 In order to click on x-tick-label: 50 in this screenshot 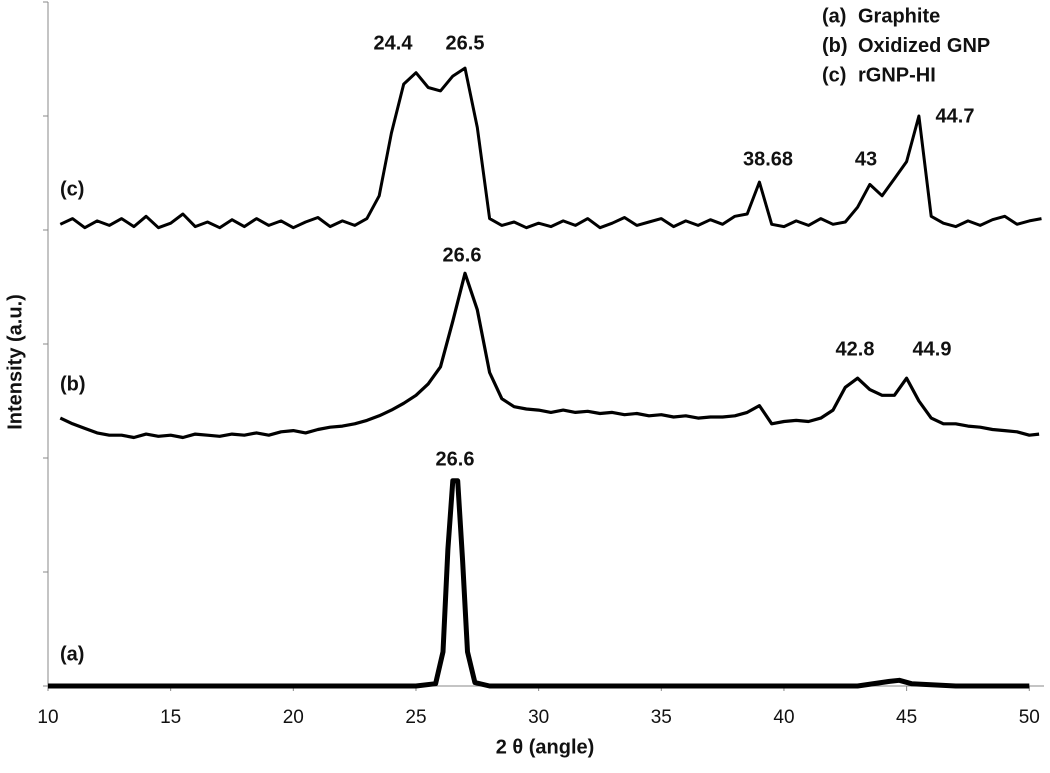, I will do `click(1029, 717)`.